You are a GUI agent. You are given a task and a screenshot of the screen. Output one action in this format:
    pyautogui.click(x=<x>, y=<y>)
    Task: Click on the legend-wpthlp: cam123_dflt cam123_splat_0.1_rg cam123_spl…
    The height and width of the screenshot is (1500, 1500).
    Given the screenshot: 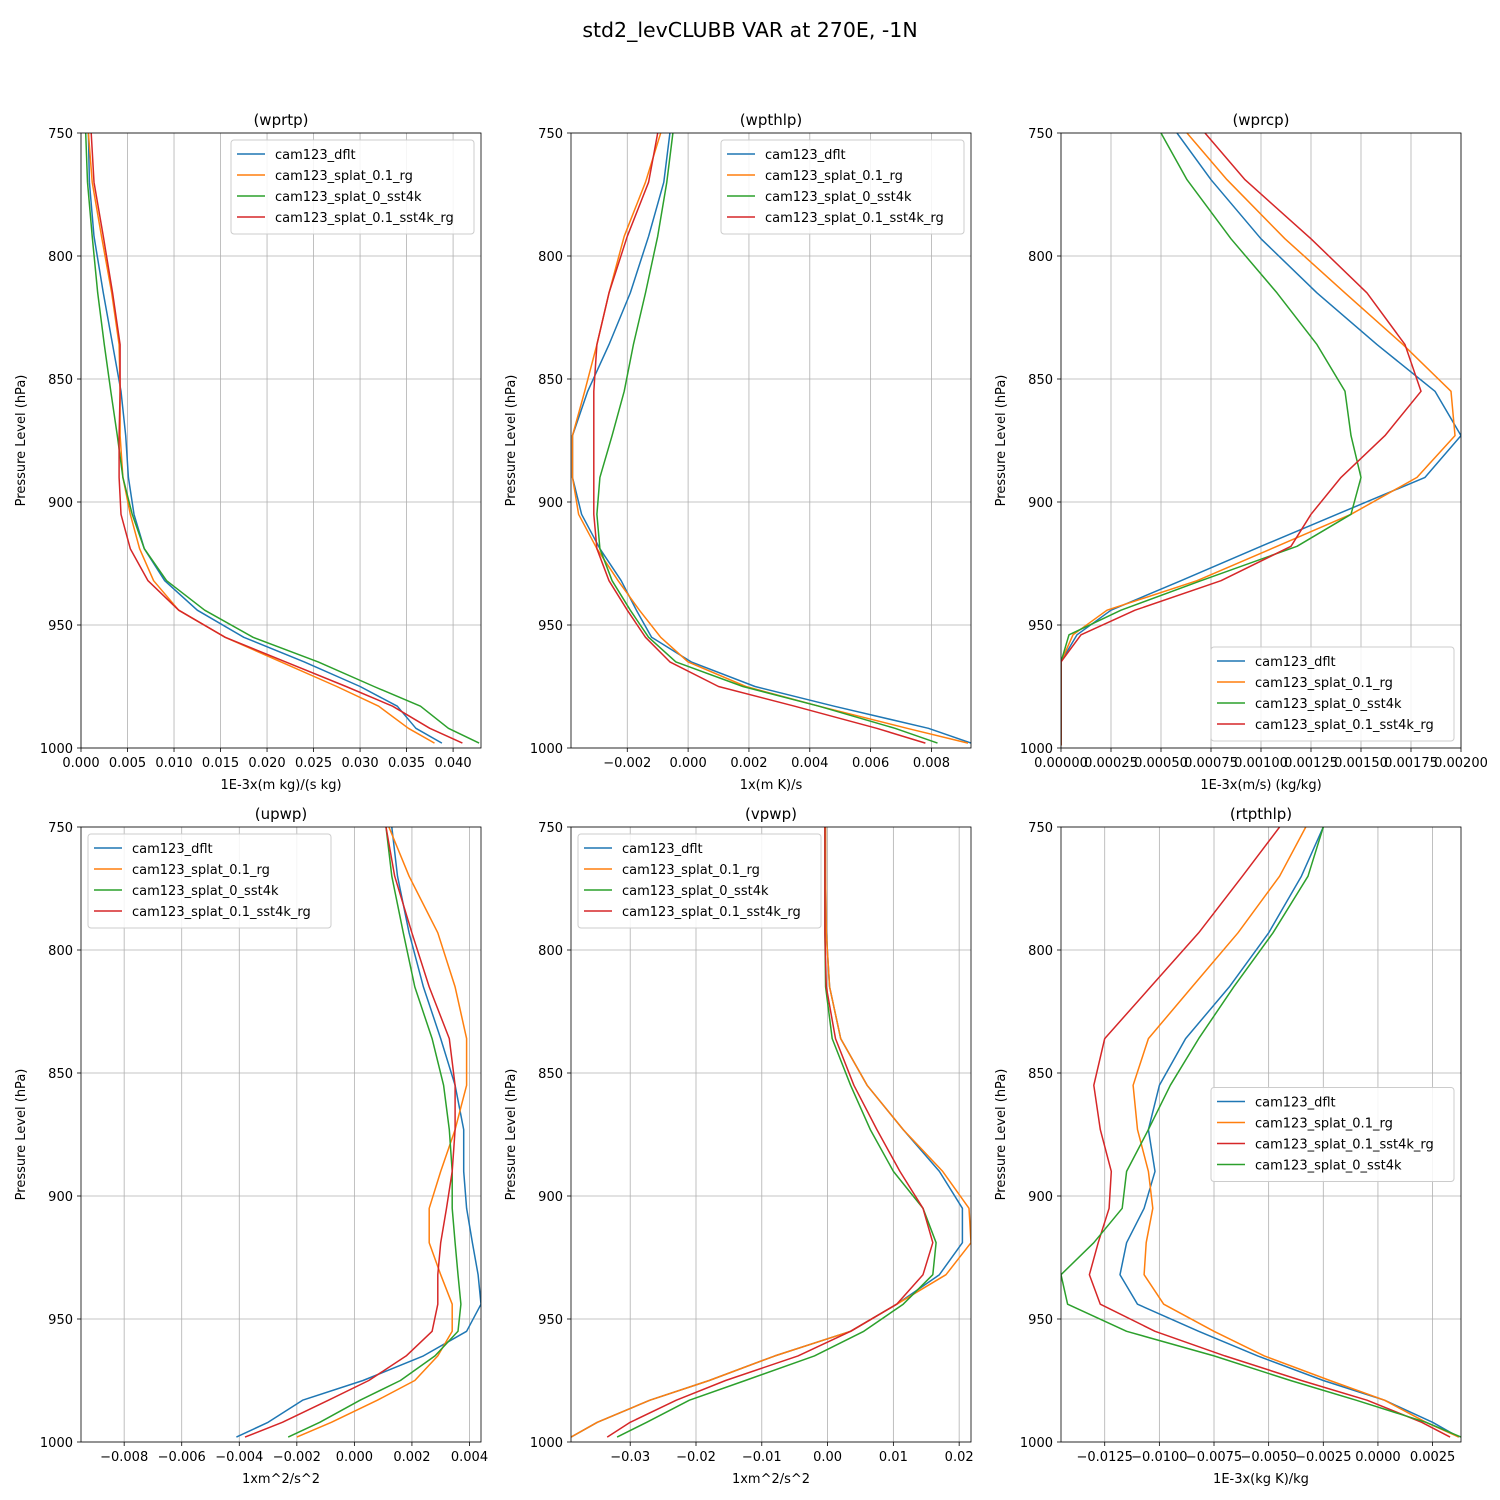 What is the action you would take?
    pyautogui.click(x=842, y=187)
    